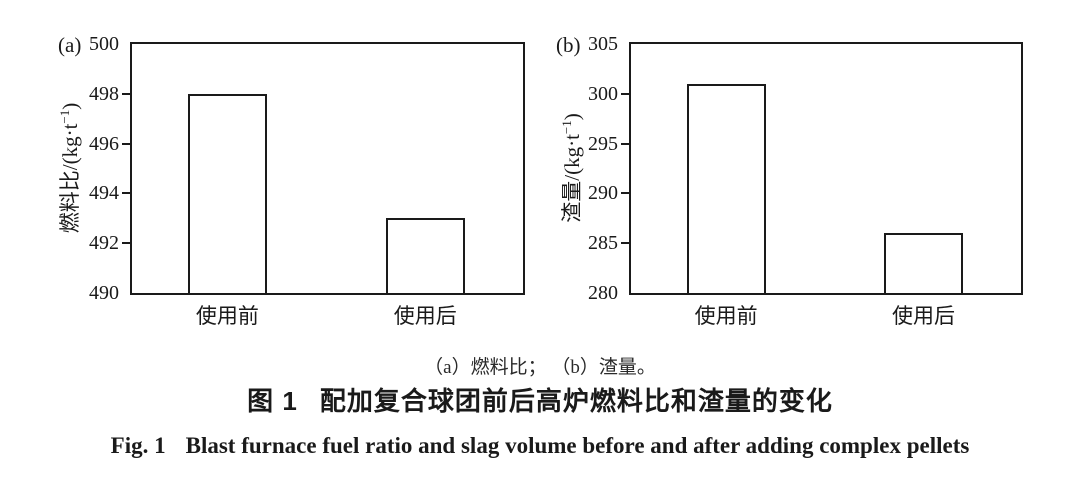 The height and width of the screenshot is (489, 1080). Describe the element at coordinates (64, 116) in the screenshot. I see `y-axis-title-a-superscript: −1` at that location.